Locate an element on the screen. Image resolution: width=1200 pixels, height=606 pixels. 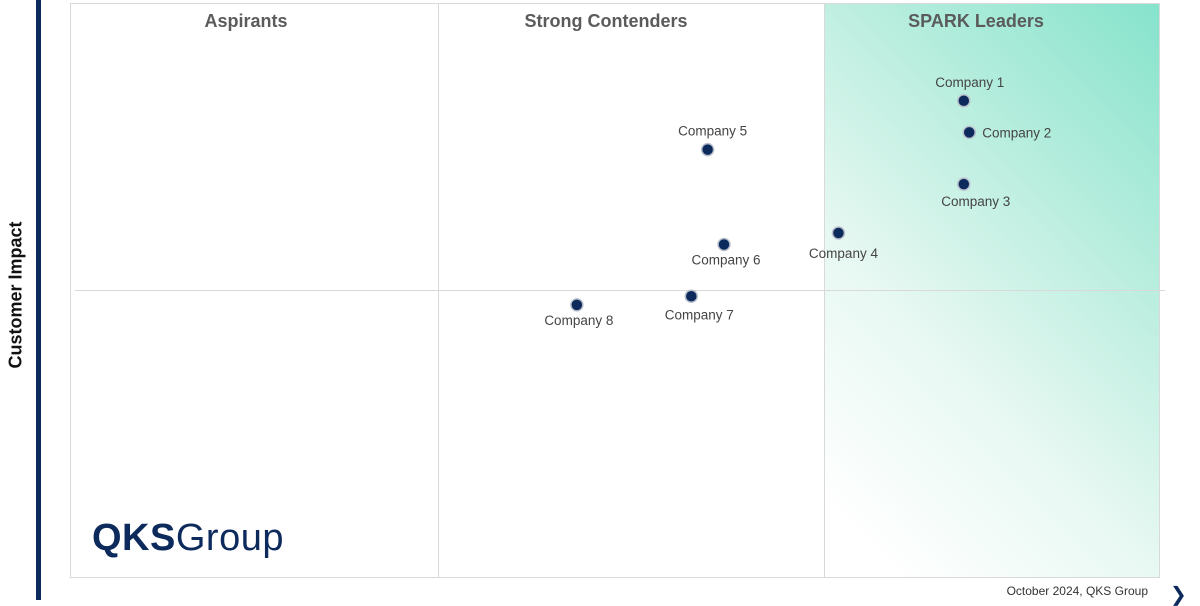
brand-logo-bold: QKS is located at coordinates (134, 538).